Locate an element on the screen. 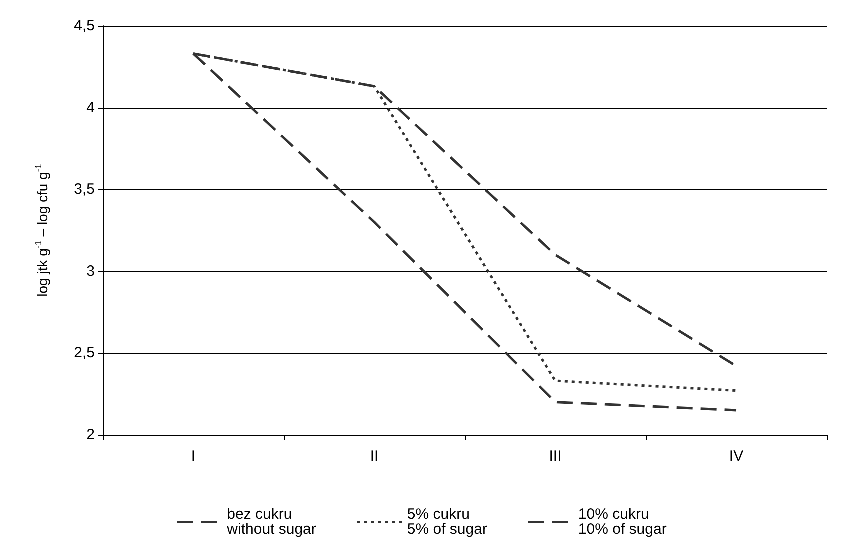 The width and height of the screenshot is (843, 550). x-tick-label: II is located at coordinates (374, 456).